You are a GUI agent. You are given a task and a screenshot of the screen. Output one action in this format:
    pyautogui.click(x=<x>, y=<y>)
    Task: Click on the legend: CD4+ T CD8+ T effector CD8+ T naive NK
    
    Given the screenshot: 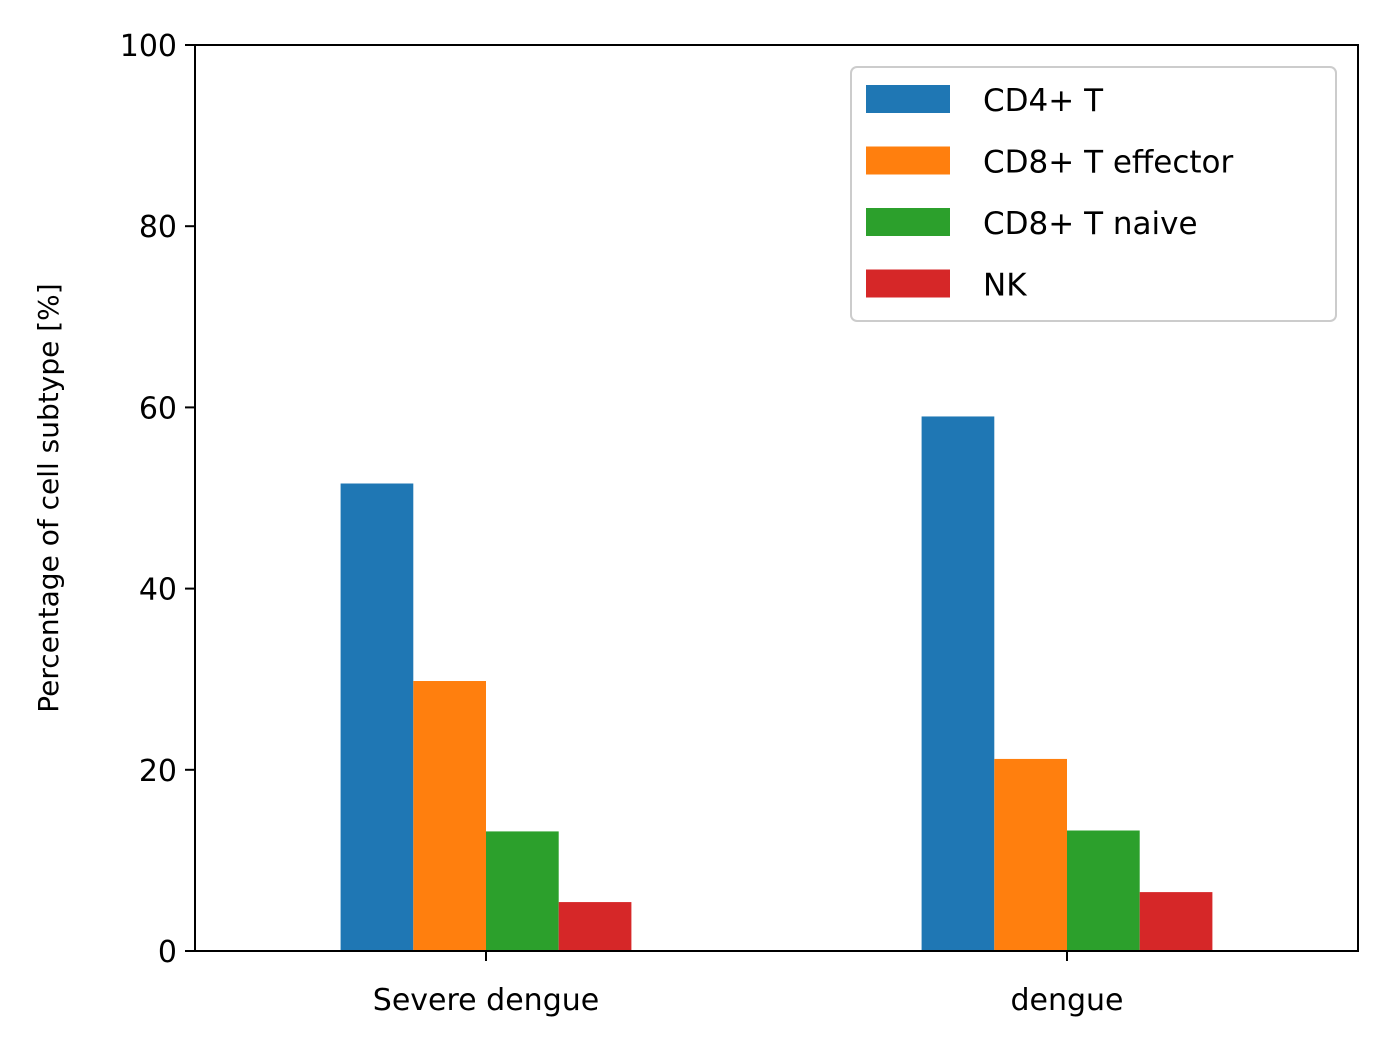 What is the action you would take?
    pyautogui.click(x=1093, y=194)
    